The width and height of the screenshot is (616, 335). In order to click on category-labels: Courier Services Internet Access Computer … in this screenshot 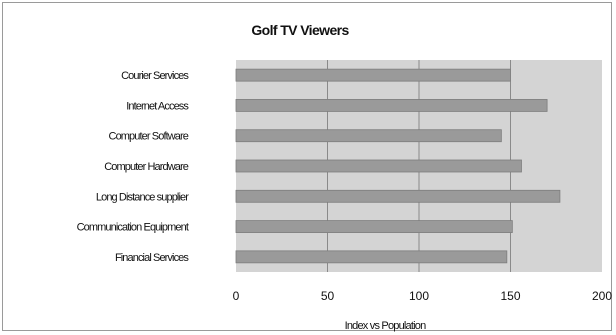, I will do `click(134, 167)`.